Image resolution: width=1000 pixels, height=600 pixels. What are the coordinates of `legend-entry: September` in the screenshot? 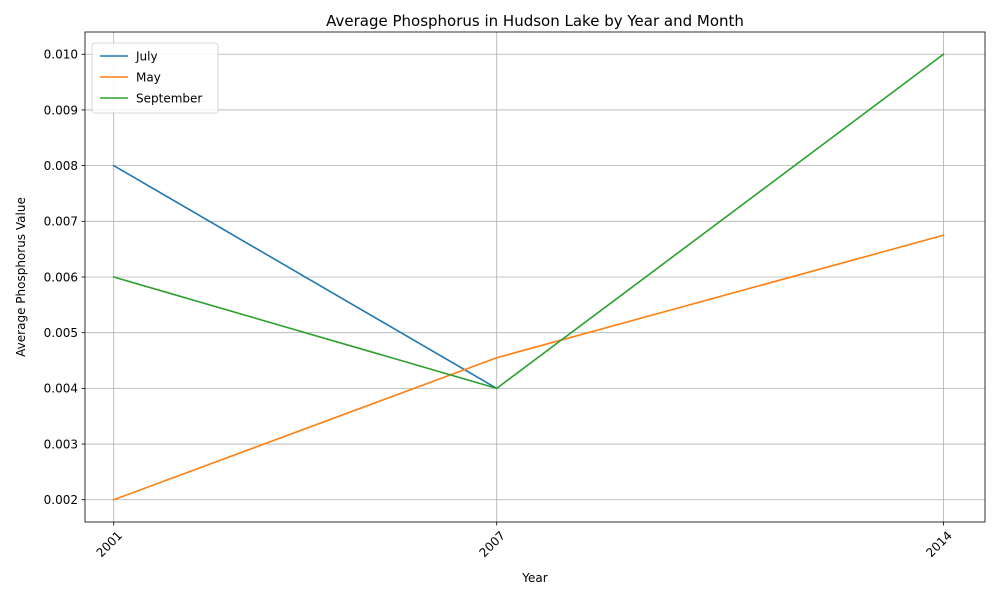 It's located at (169, 98).